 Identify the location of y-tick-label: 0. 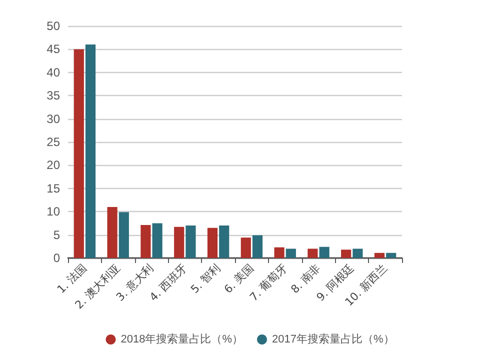
(56, 258).